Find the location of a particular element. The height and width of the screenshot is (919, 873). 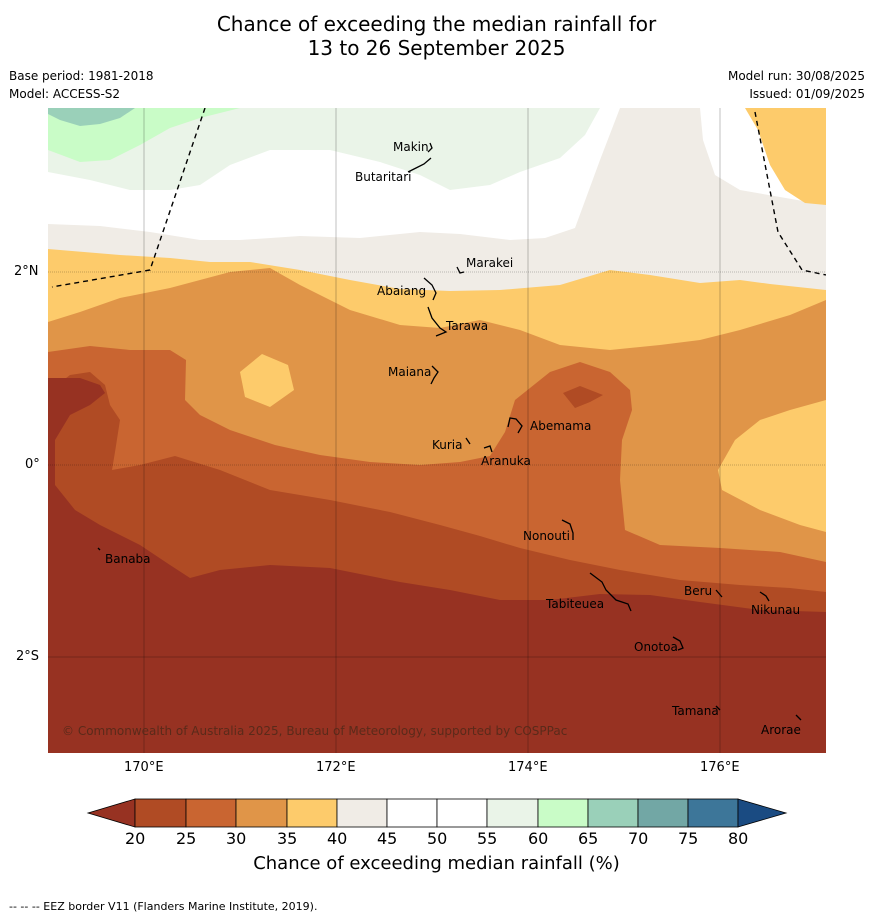

island-label-nonouti: Nonouti is located at coordinates (546, 536).